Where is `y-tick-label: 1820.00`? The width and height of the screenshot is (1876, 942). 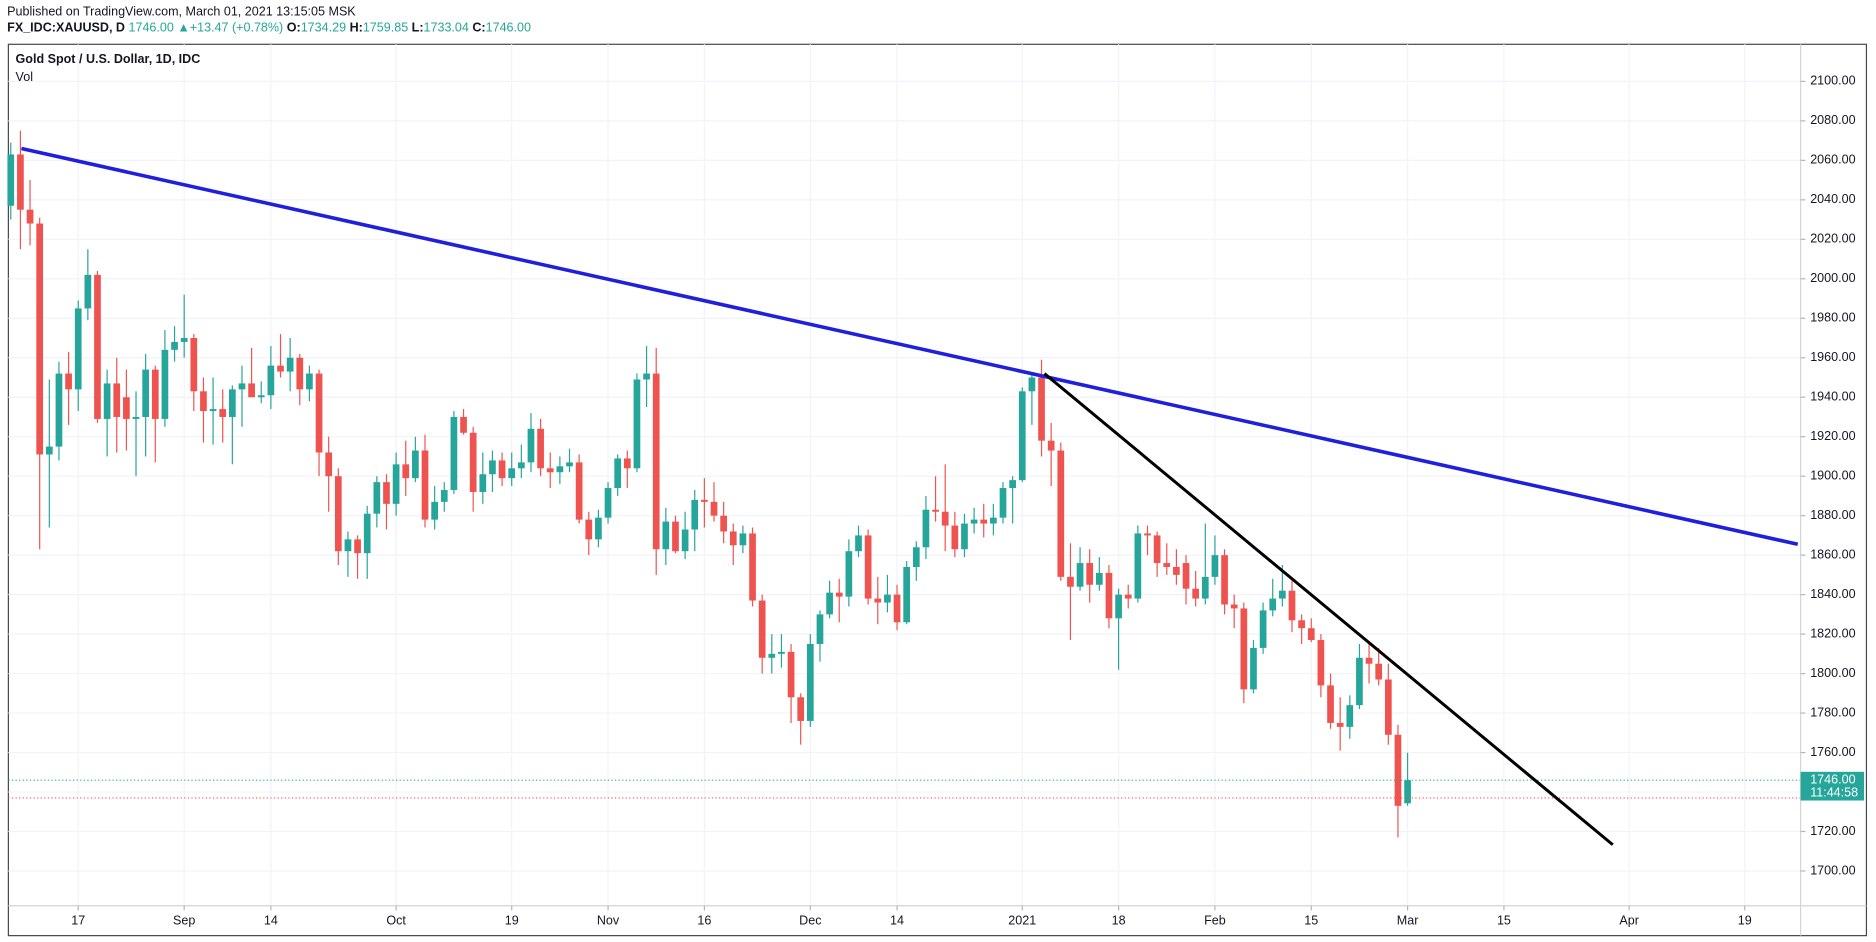 y-tick-label: 1820.00 is located at coordinates (1832, 633).